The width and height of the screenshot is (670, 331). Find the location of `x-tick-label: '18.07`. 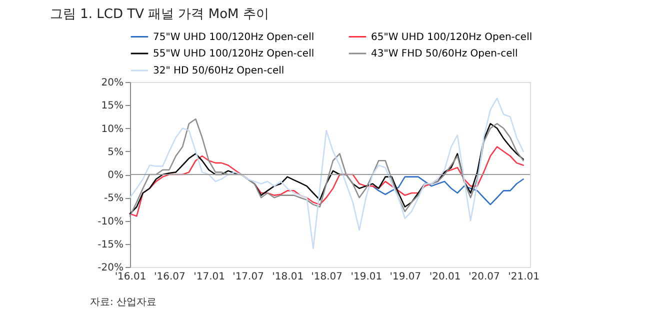

x-tick-label: '18.07 is located at coordinates (327, 277).